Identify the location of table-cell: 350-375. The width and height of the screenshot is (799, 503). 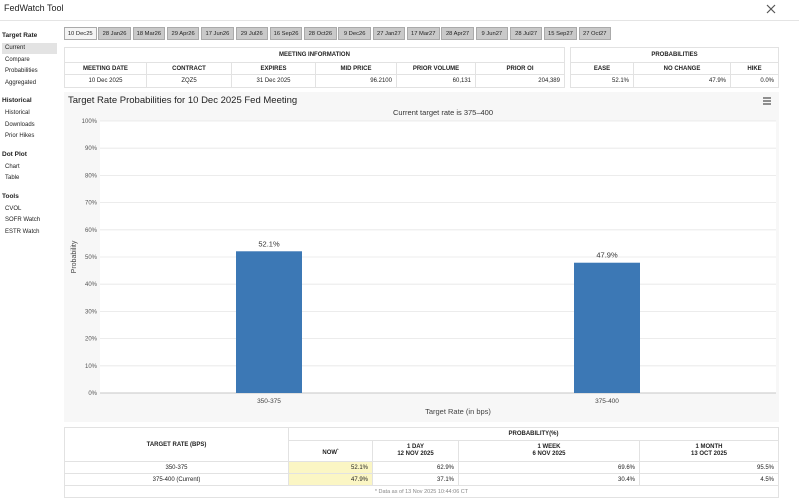
(176, 468).